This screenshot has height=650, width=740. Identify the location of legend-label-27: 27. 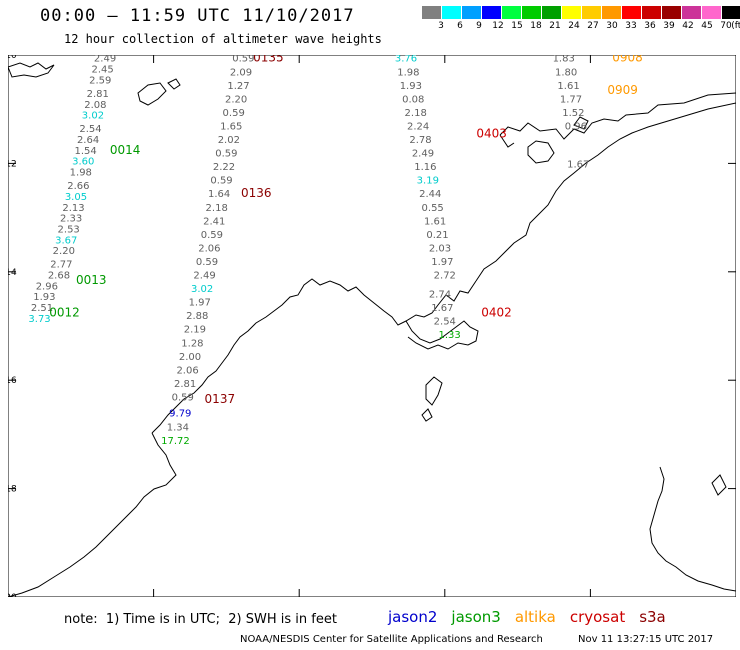
(593, 26).